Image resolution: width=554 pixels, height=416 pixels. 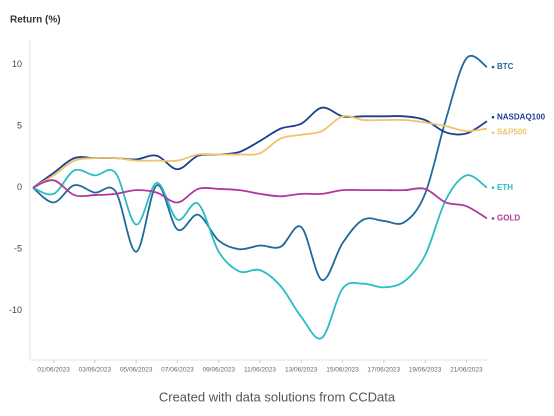 I want to click on x-tick-label: 07/06/2023, so click(x=177, y=370).